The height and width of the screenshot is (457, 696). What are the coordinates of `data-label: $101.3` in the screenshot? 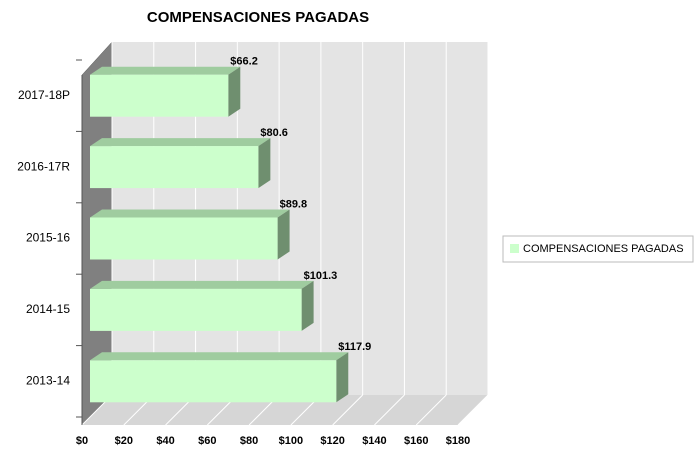 It's located at (321, 276).